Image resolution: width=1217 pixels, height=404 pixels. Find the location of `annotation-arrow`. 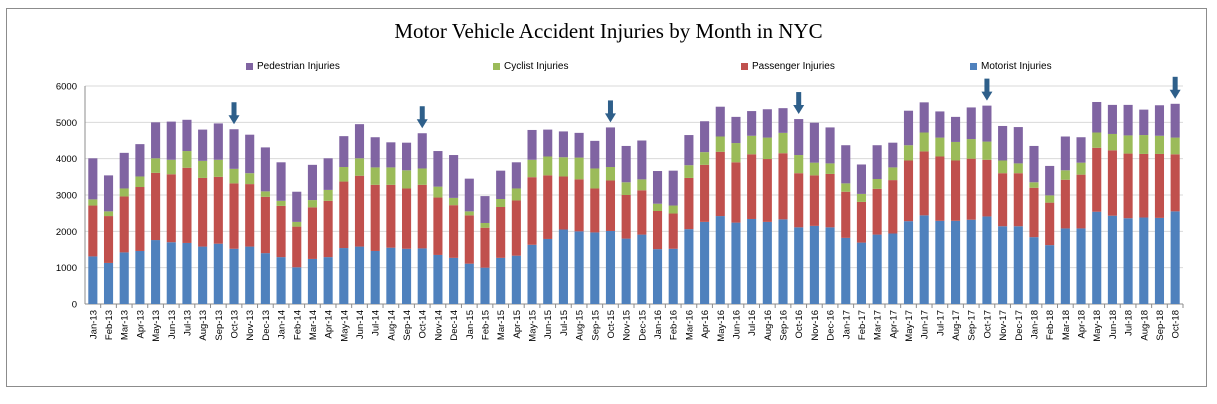

annotation-arrow is located at coordinates (234, 113).